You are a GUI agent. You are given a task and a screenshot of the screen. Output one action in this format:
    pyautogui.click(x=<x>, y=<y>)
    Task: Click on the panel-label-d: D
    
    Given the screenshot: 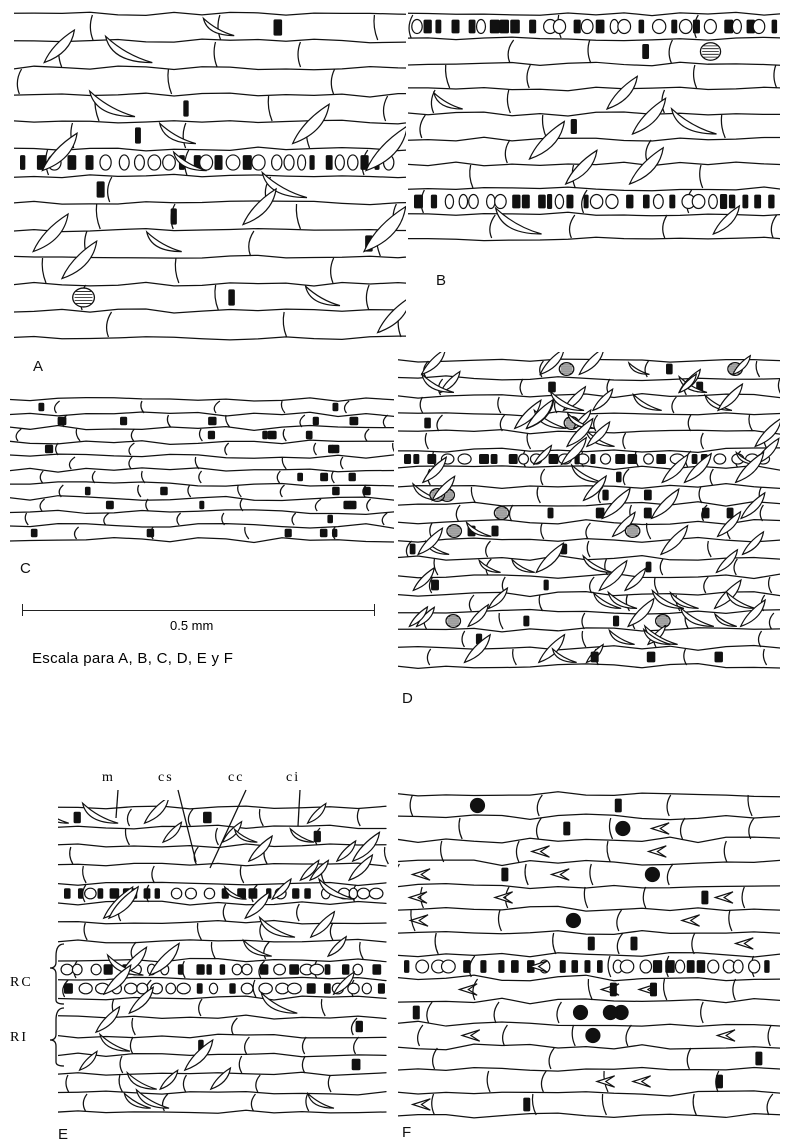 What is the action you would take?
    pyautogui.click(x=407, y=698)
    